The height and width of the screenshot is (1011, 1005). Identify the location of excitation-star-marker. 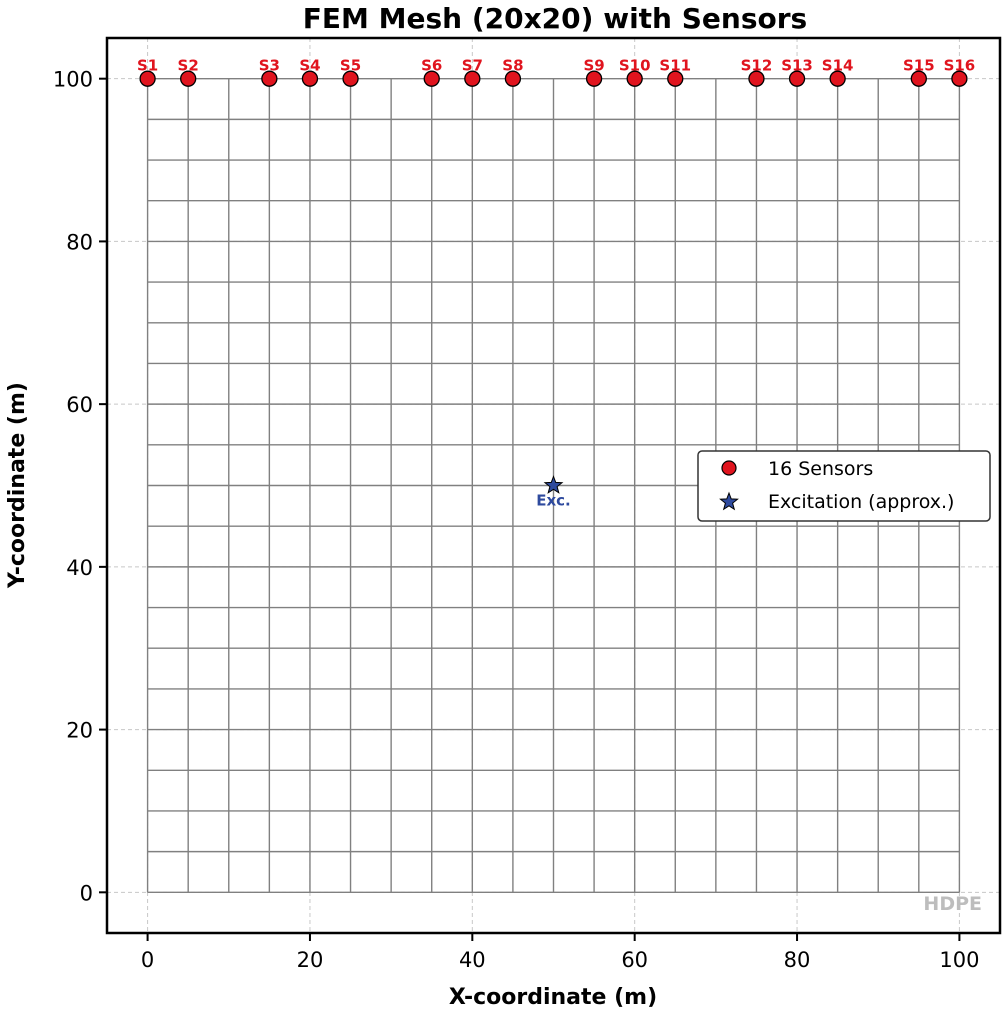
(553, 484).